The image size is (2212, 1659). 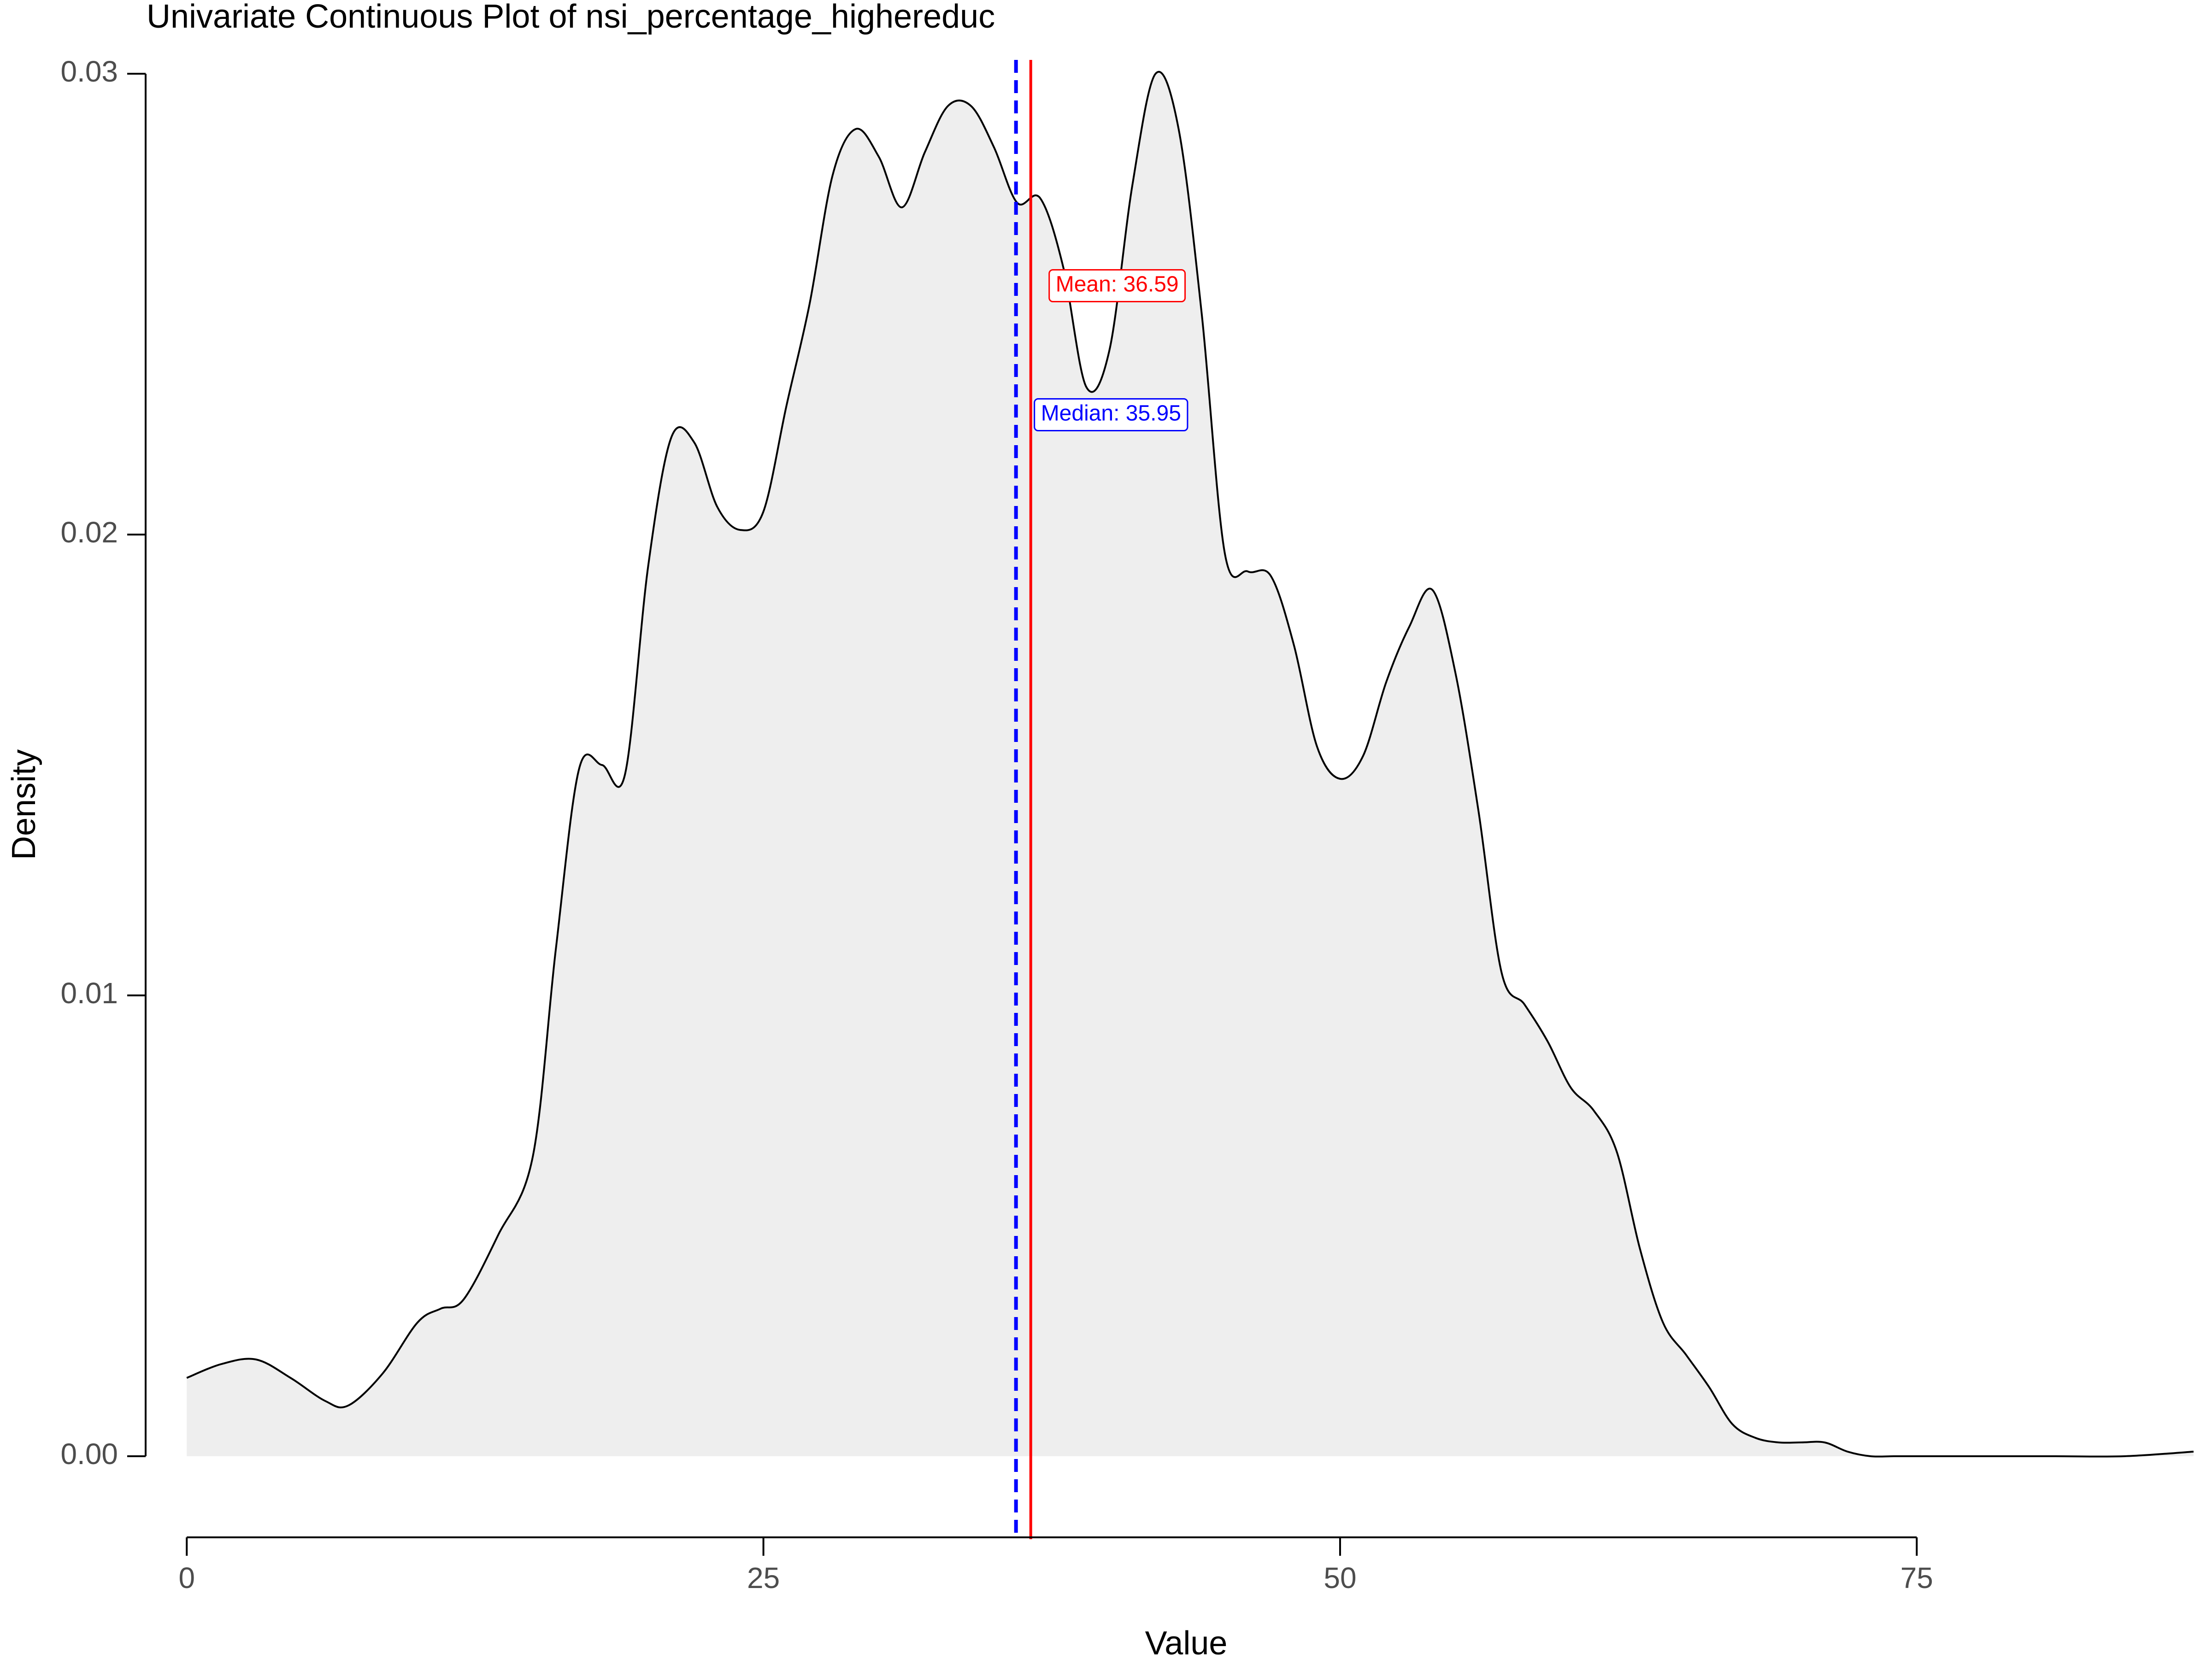 I want to click on mean-label-text: Mean: 36.59, so click(x=1117, y=284).